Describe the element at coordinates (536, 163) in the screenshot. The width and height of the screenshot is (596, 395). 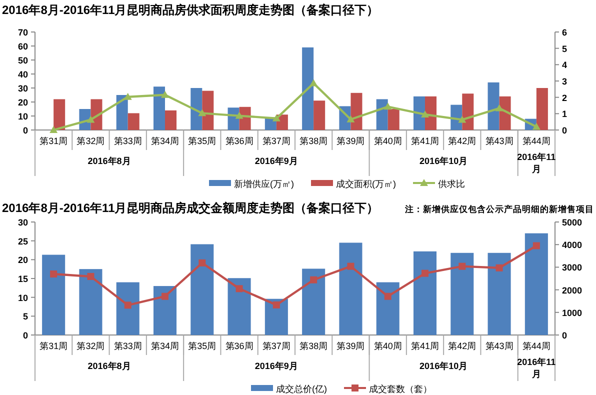
I see `text: 2016年11月` at that location.